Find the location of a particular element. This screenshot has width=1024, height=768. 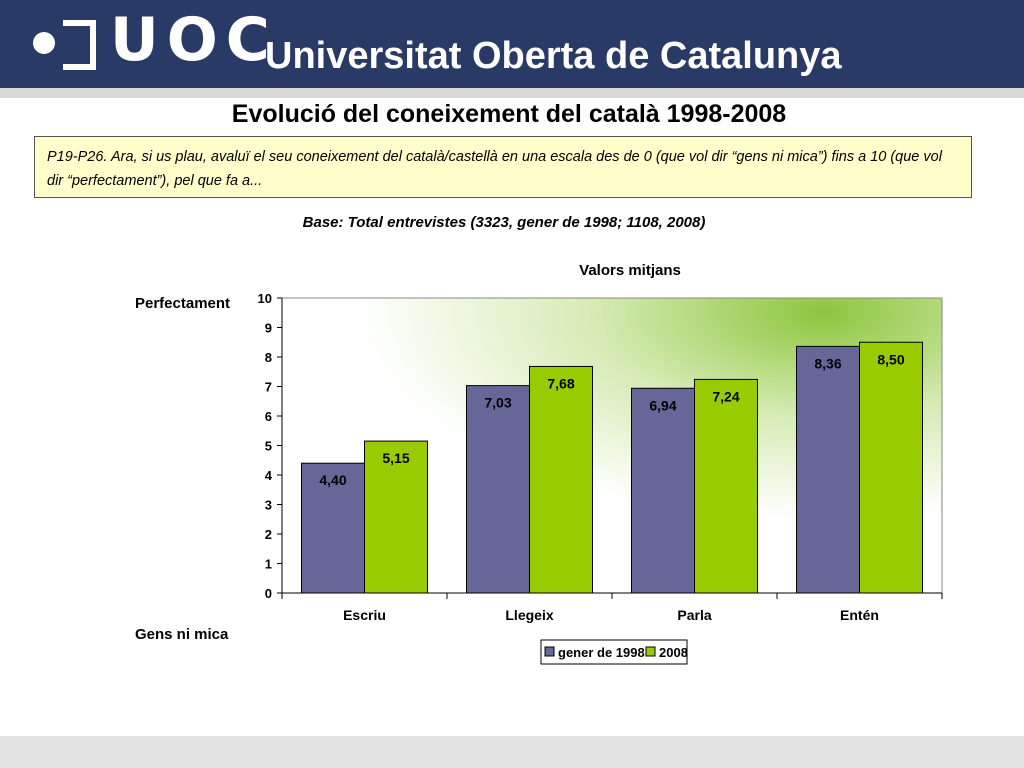

y-tick-label: 7 is located at coordinates (268, 387).